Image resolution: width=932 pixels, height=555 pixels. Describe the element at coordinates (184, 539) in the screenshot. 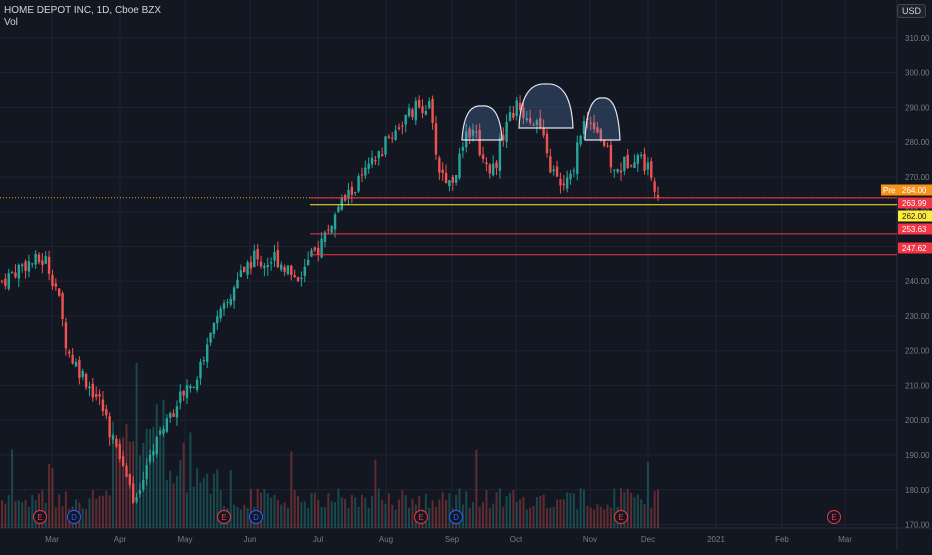

I see `x-tick-label: May` at that location.